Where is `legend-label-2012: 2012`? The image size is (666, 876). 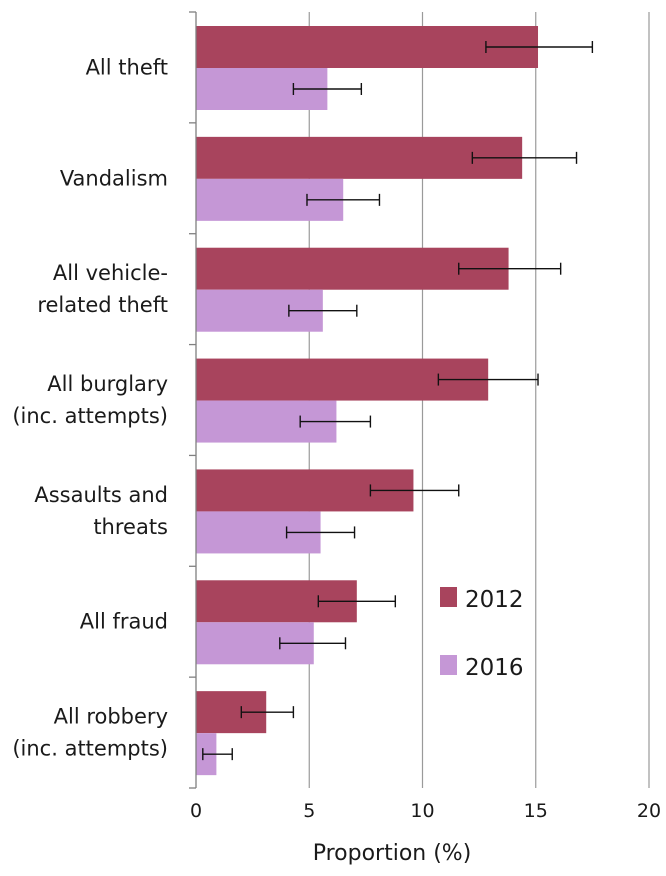 legend-label-2012: 2012 is located at coordinates (494, 600).